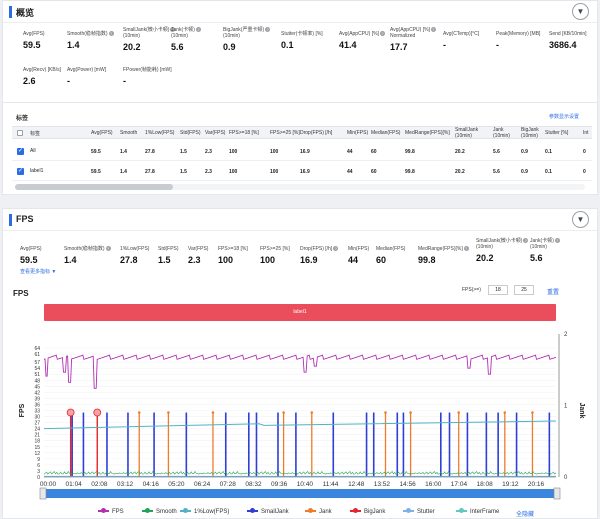 The height and width of the screenshot is (519, 600). I want to click on metric-label-sub: Normalized, so click(403, 36).